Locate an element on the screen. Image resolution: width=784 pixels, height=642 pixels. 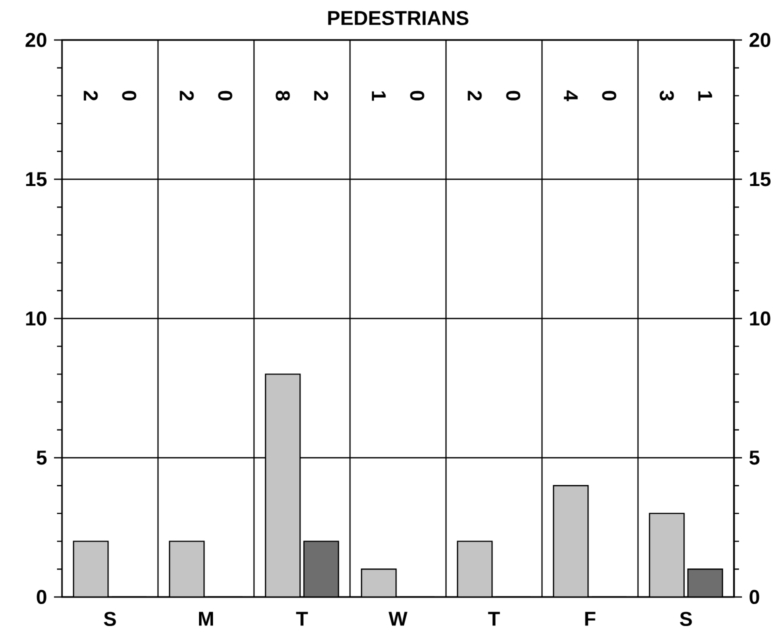
y-tick-label: 20 is located at coordinates (36, 40).